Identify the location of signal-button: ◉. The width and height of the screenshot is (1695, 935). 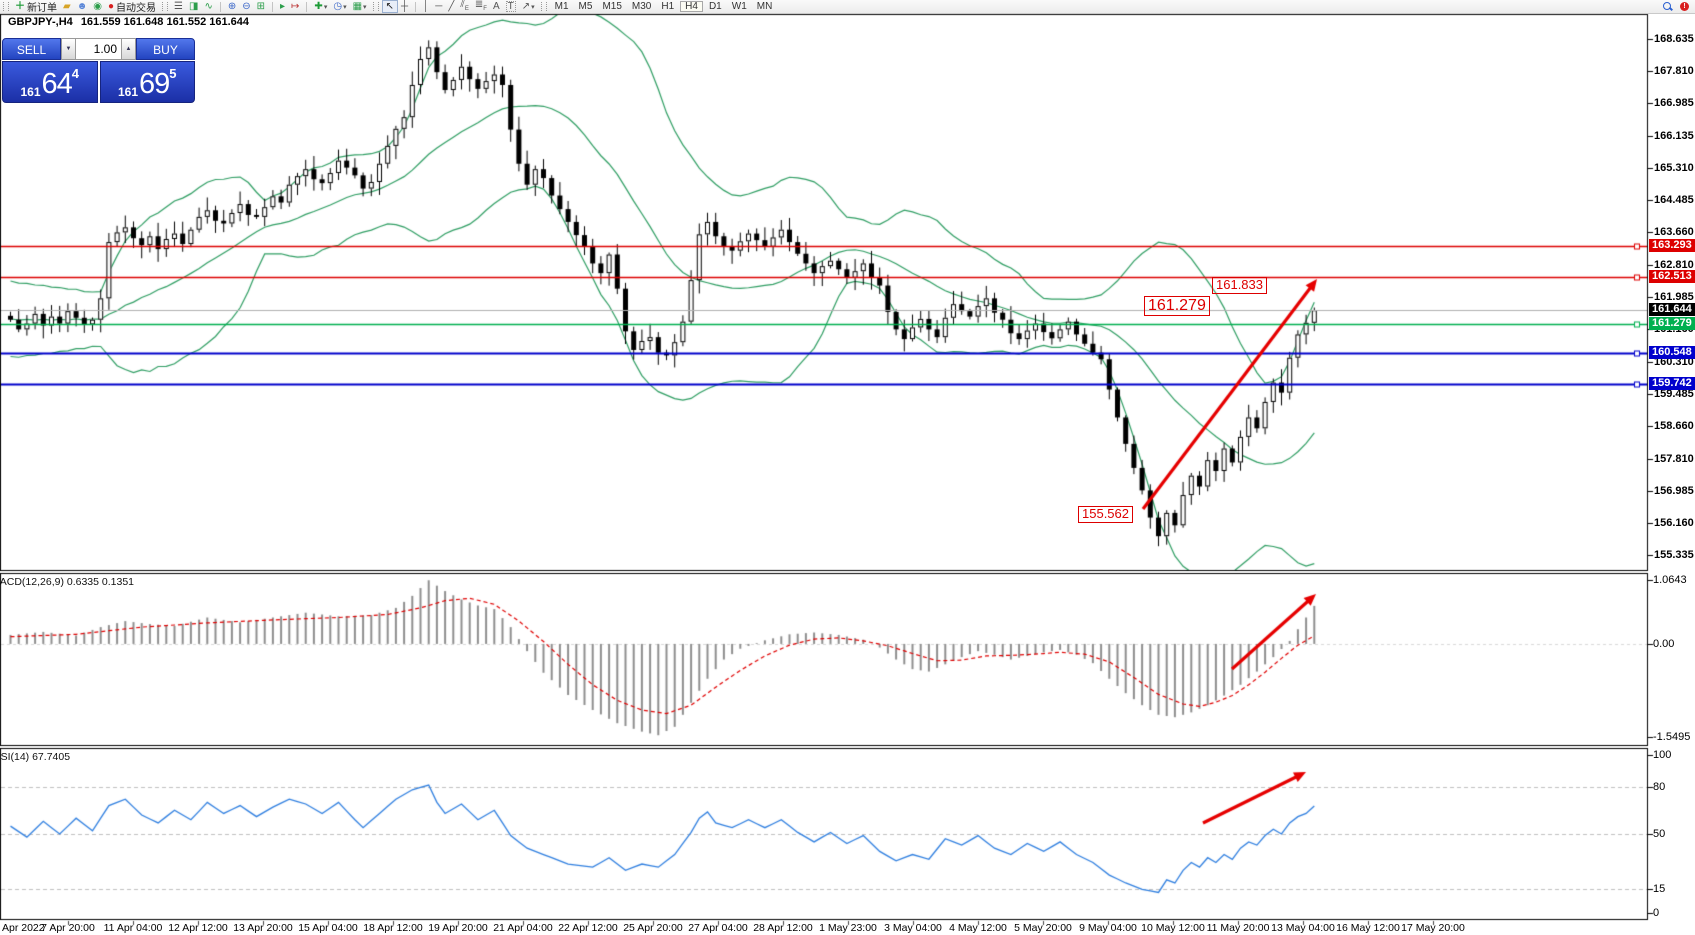
(97, 6).